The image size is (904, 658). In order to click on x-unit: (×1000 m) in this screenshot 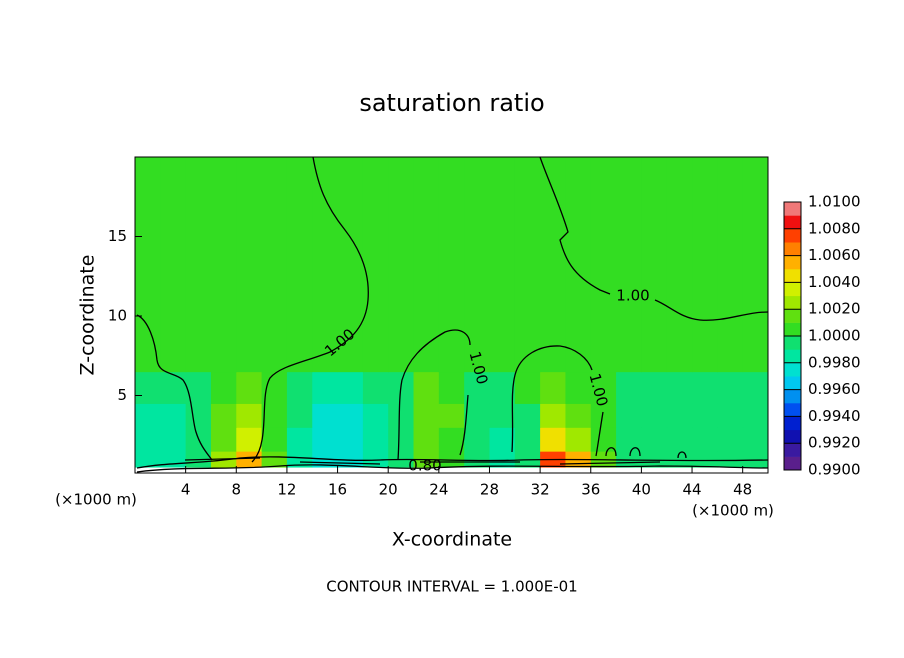, I will do `click(733, 511)`.